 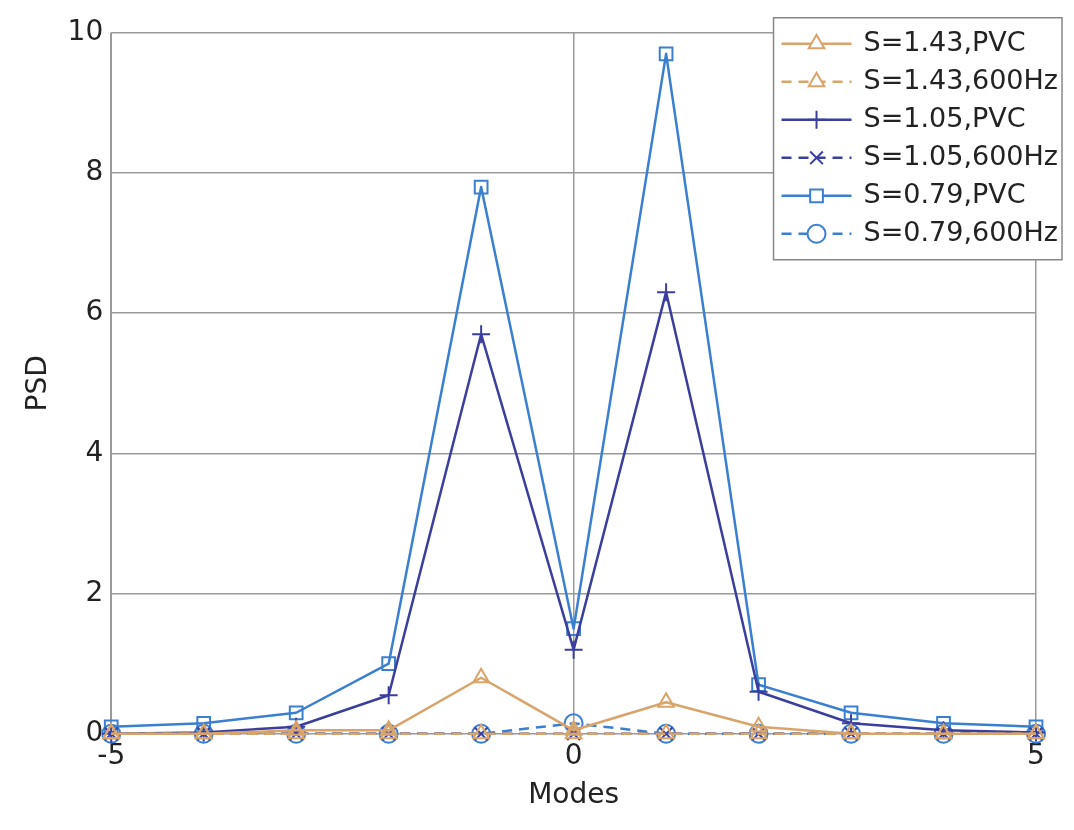 I want to click on y-axis-title: PSD, so click(x=37, y=383).